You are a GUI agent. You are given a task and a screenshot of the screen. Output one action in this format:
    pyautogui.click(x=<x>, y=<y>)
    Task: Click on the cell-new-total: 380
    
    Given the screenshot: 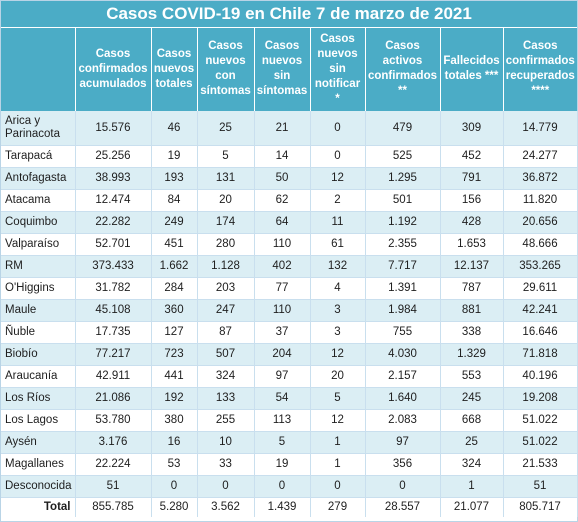 What is the action you would take?
    pyautogui.click(x=174, y=420)
    